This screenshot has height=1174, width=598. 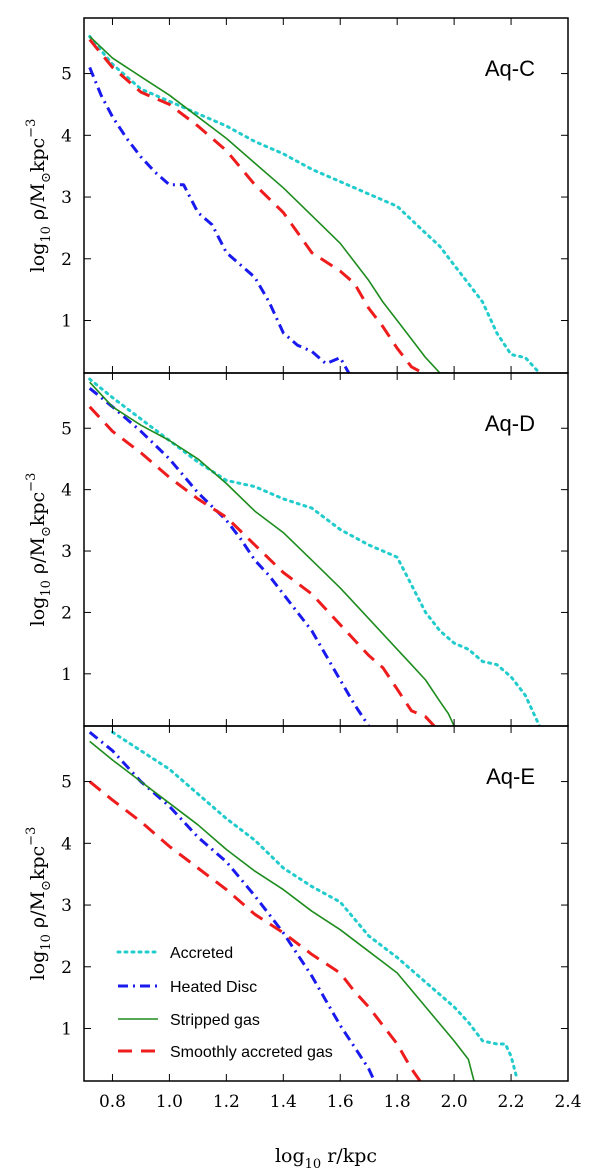 What do you see at coordinates (169, 1102) in the screenshot?
I see `x-tick-label: 1.0` at bounding box center [169, 1102].